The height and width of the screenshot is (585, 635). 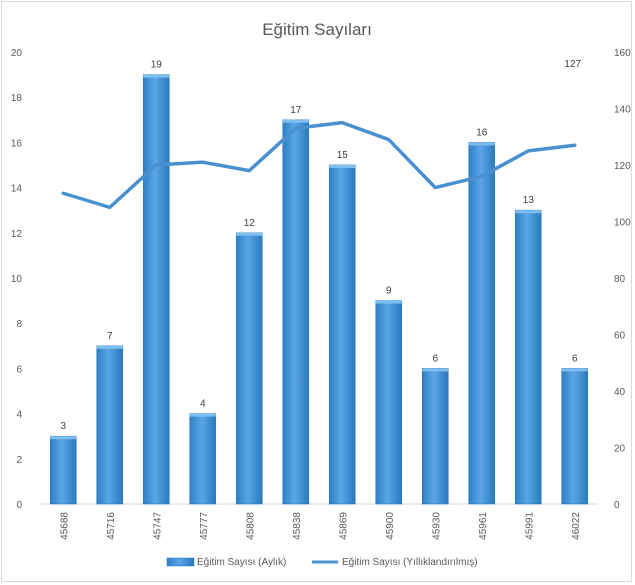 I want to click on left-axis-tick-label: 0, so click(x=19, y=505).